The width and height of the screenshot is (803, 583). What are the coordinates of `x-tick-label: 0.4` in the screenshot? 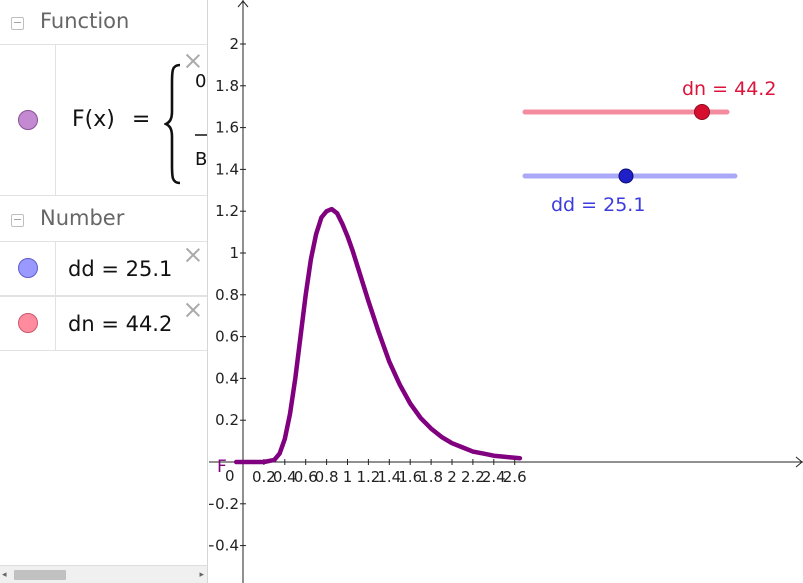 It's located at (285, 477).